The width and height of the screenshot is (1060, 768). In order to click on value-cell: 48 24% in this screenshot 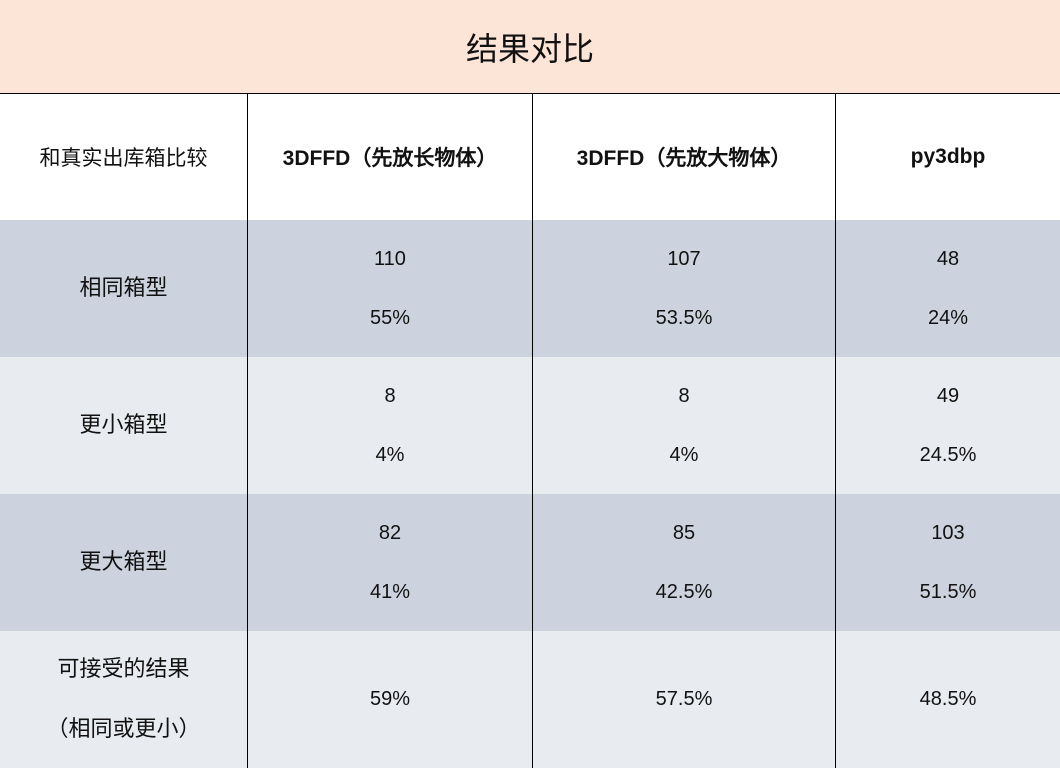, I will do `click(948, 288)`.